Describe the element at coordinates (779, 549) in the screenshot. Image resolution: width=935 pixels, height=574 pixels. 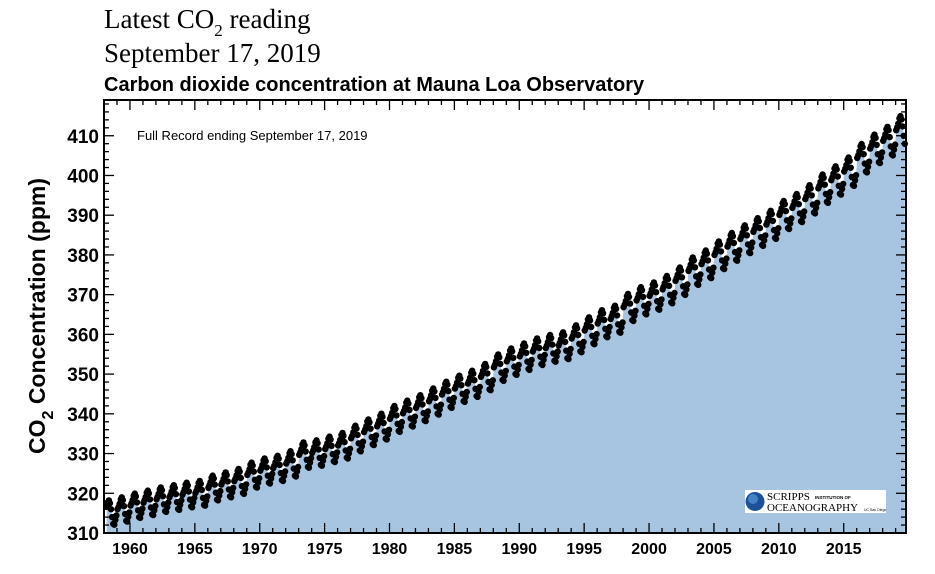
I see `x-tick-label: 2010` at that location.